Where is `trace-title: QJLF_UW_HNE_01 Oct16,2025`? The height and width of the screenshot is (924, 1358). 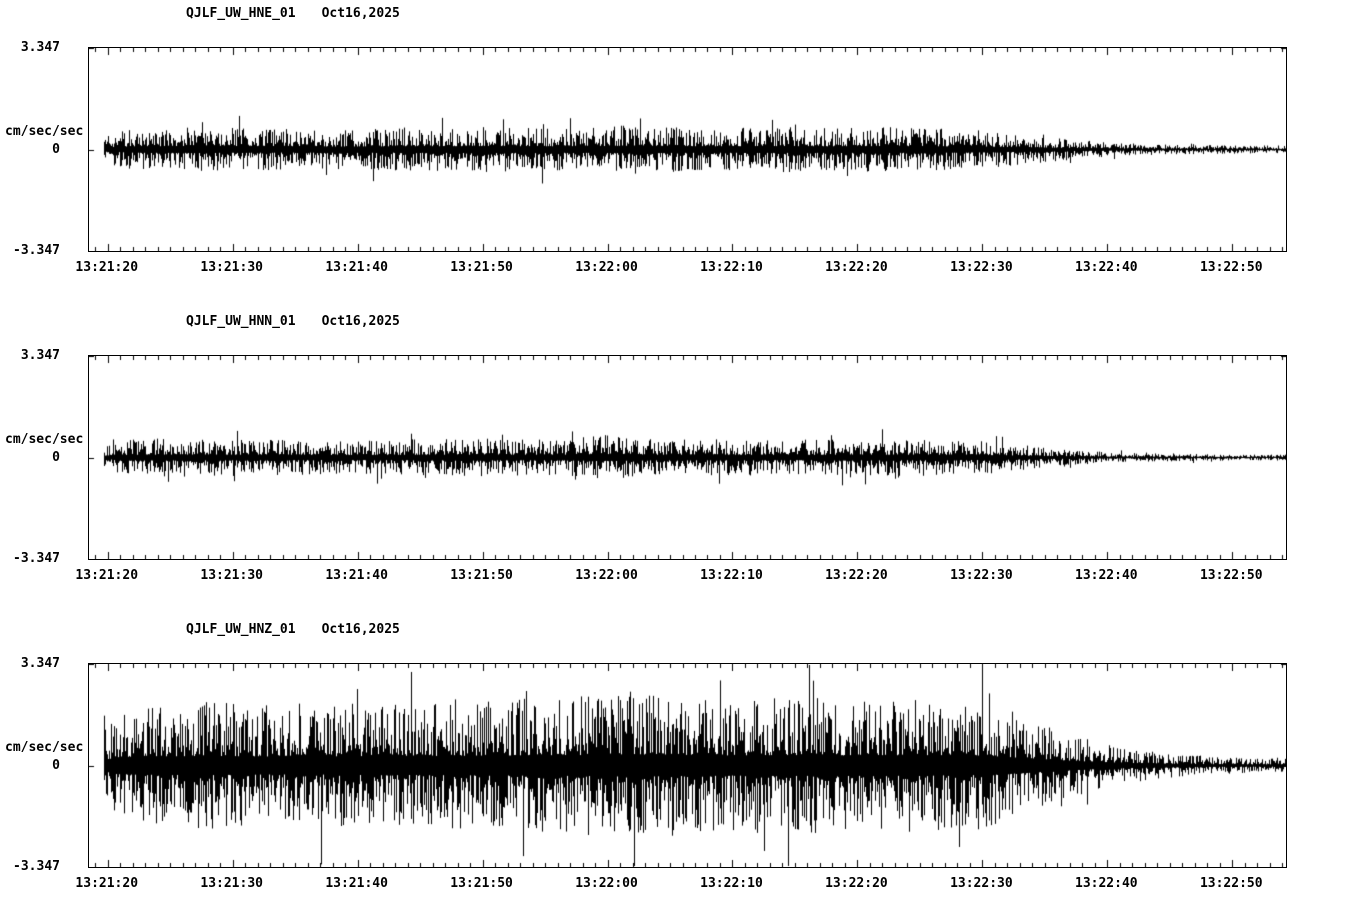 trace-title: QJLF_UW_HNE_01 Oct16,2025 is located at coordinates (293, 13).